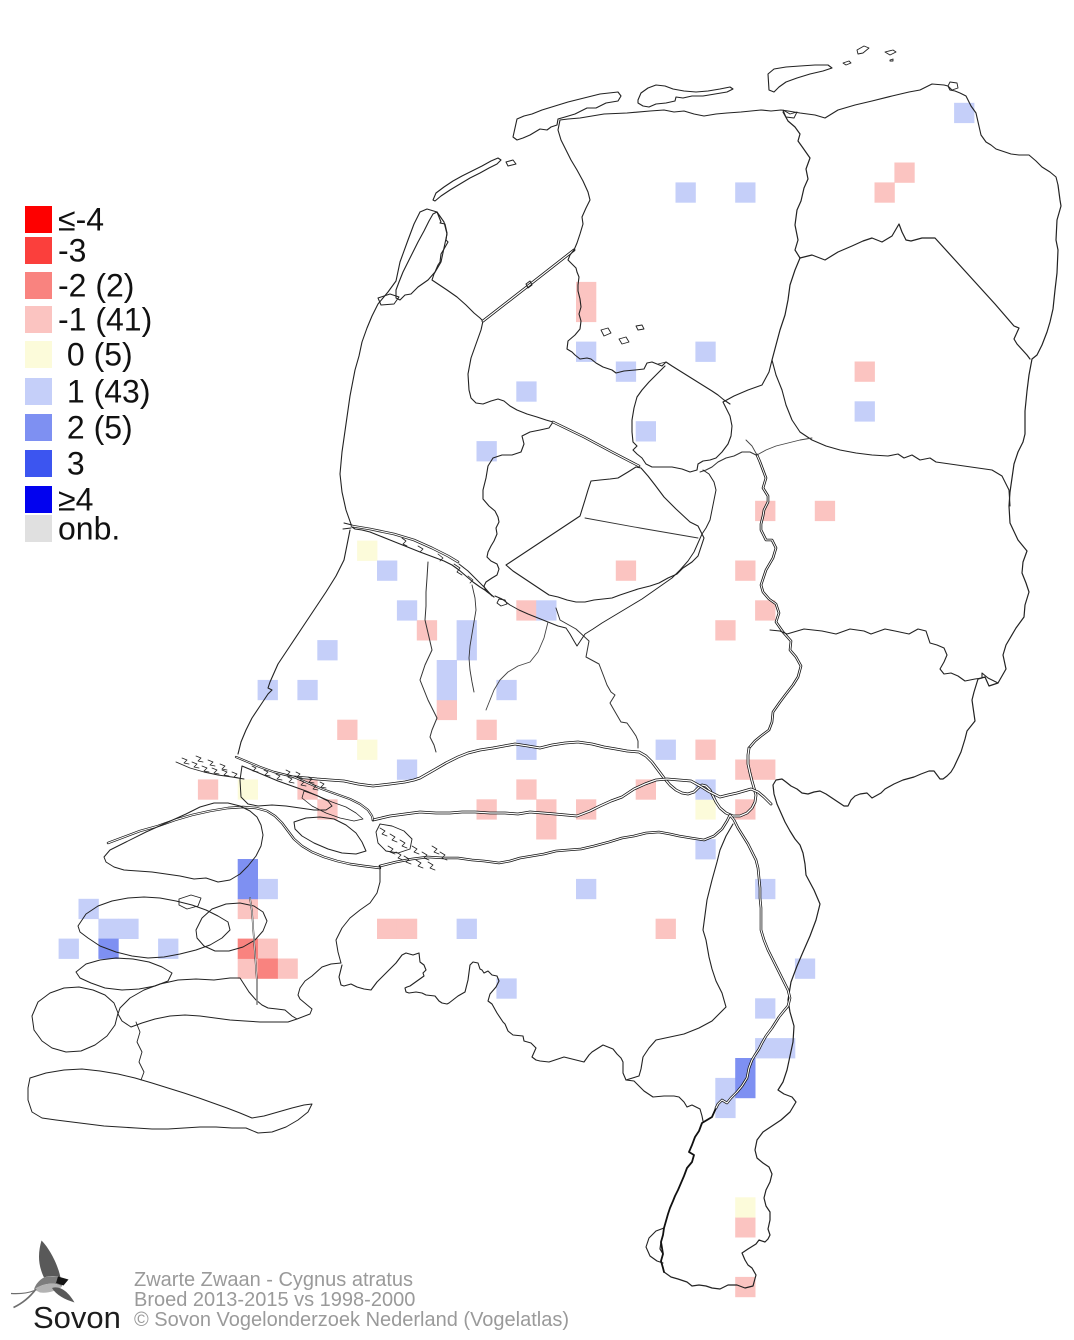  What do you see at coordinates (273, 1280) in the screenshot?
I see `svg-text: Zwarte Zwaan - Cygnus atratus` at bounding box center [273, 1280].